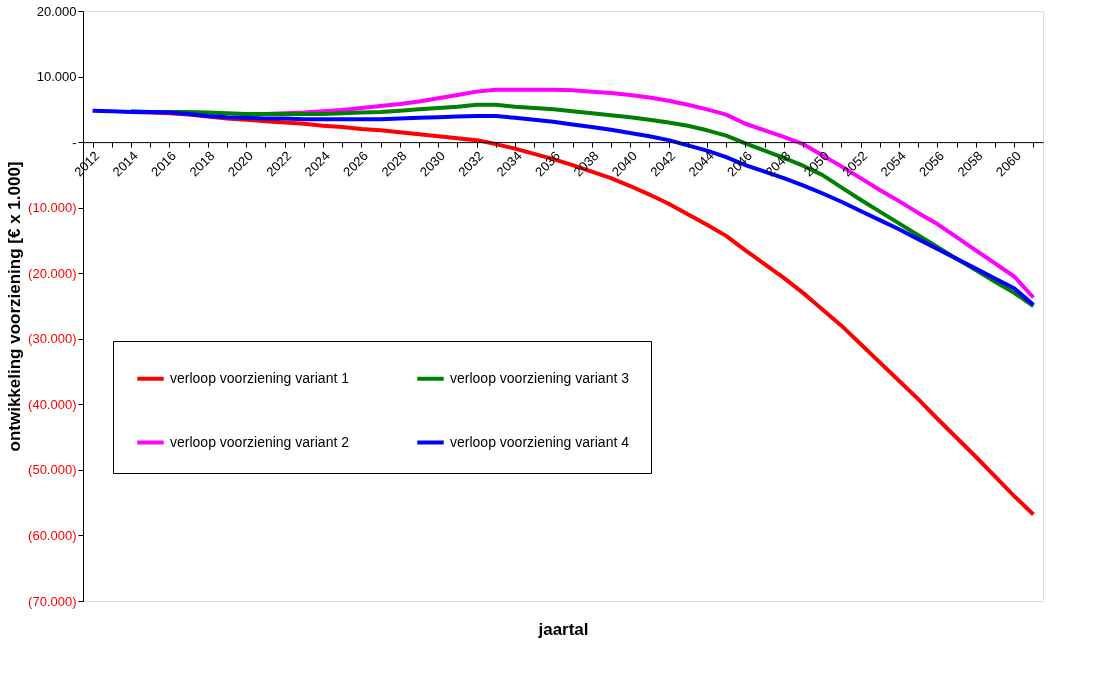 The width and height of the screenshot is (1101, 674). What do you see at coordinates (540, 441) in the screenshot?
I see `legend-label: verloop voorziening variant 4` at bounding box center [540, 441].